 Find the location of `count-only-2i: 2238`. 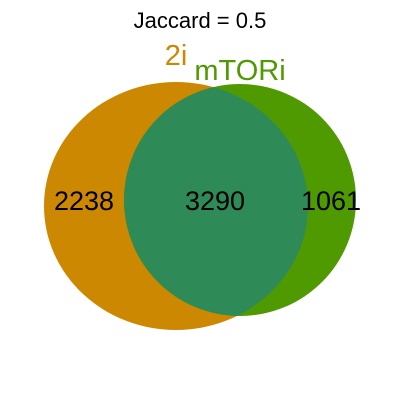

count-only-2i: 2238 is located at coordinates (84, 201).